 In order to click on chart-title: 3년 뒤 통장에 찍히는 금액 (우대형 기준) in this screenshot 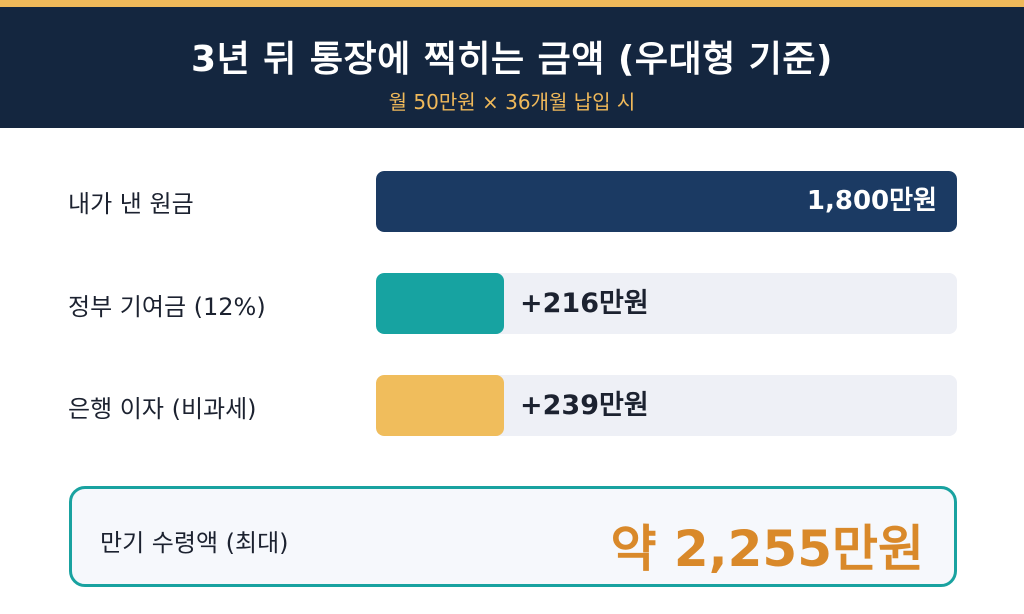, I will do `click(512, 59)`.